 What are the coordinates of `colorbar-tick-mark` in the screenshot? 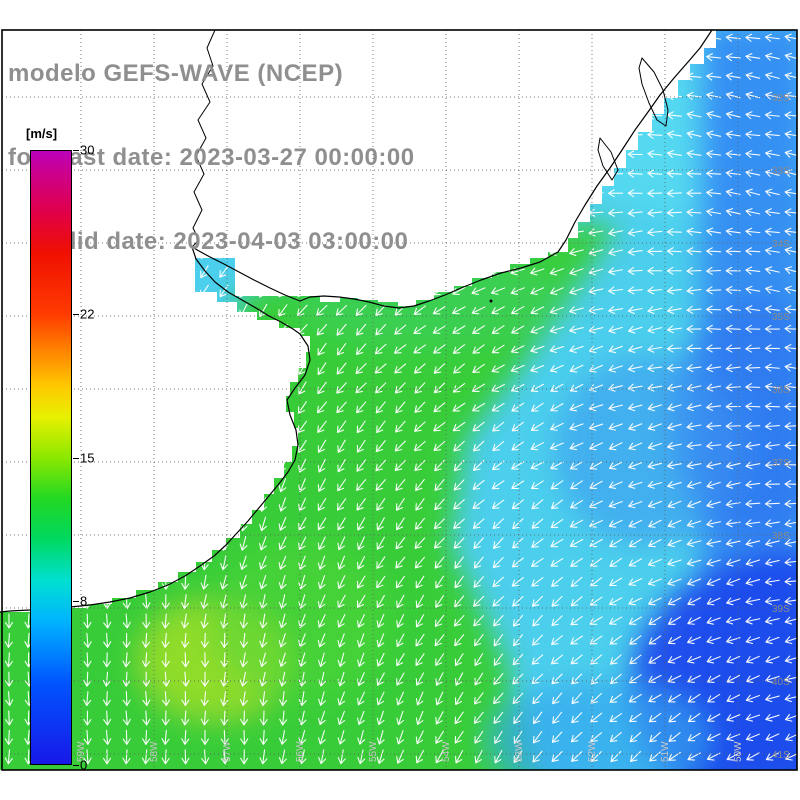 It's located at (76, 150).